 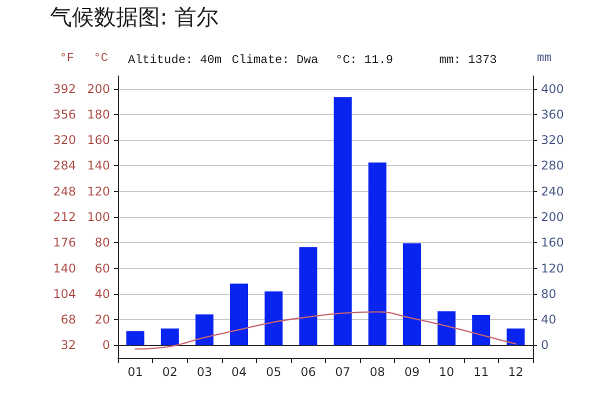 What do you see at coordinates (135, 372) in the screenshot?
I see `x-tick-label: 01` at bounding box center [135, 372].